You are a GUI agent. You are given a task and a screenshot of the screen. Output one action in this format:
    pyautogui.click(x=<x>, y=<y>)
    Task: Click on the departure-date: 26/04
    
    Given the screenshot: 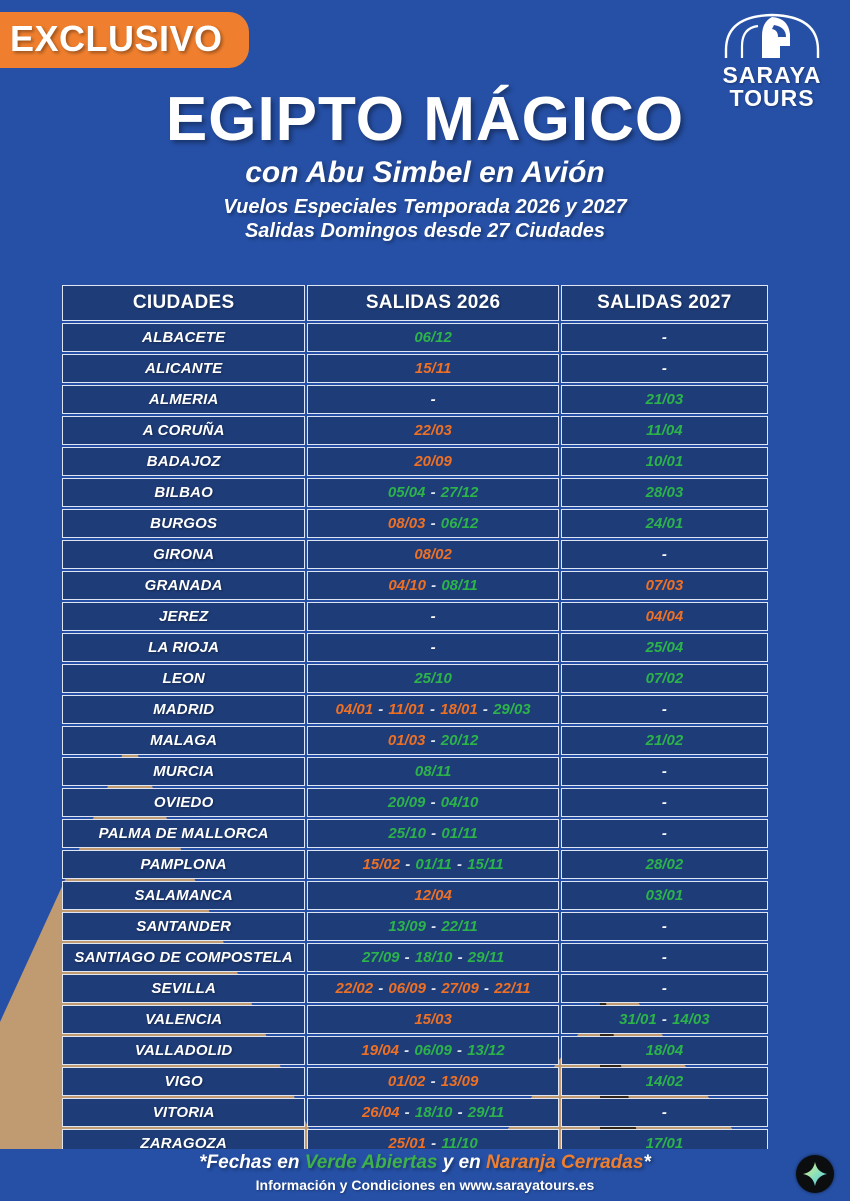 What is the action you would take?
    pyautogui.click(x=380, y=1112)
    